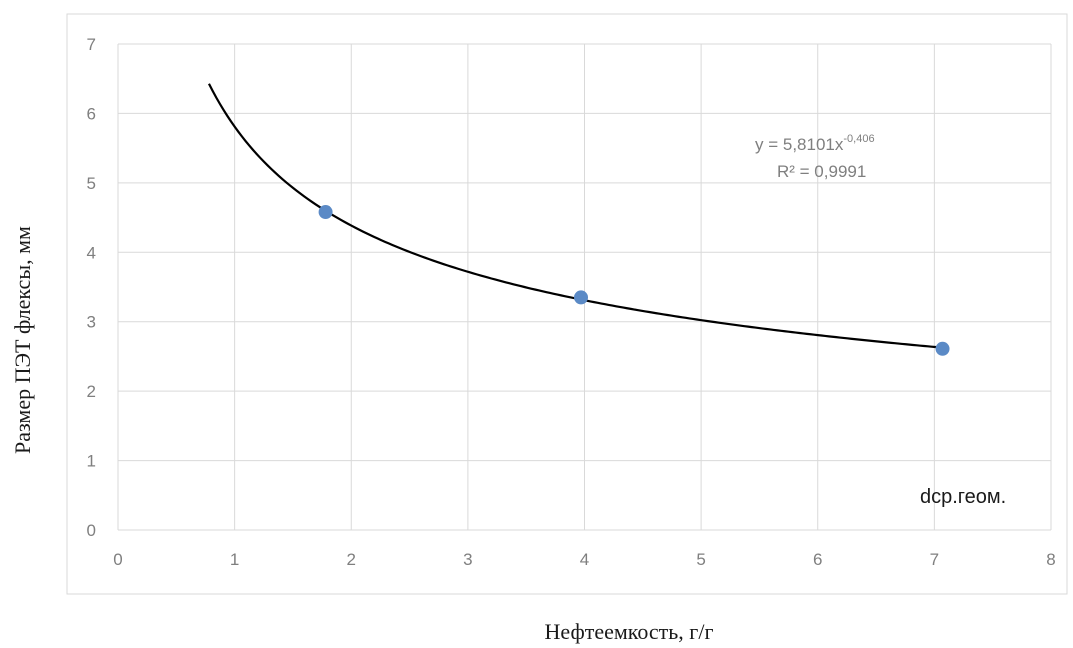 The height and width of the screenshot is (648, 1073). I want to click on x-tick-label: 3, so click(467, 559).